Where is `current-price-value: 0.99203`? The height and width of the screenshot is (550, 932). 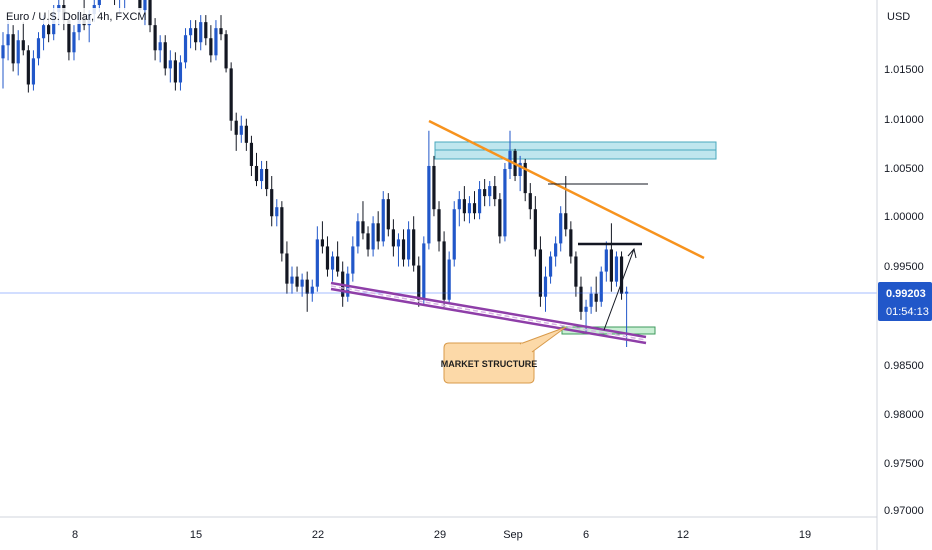
current-price-value: 0.99203 is located at coordinates (906, 294).